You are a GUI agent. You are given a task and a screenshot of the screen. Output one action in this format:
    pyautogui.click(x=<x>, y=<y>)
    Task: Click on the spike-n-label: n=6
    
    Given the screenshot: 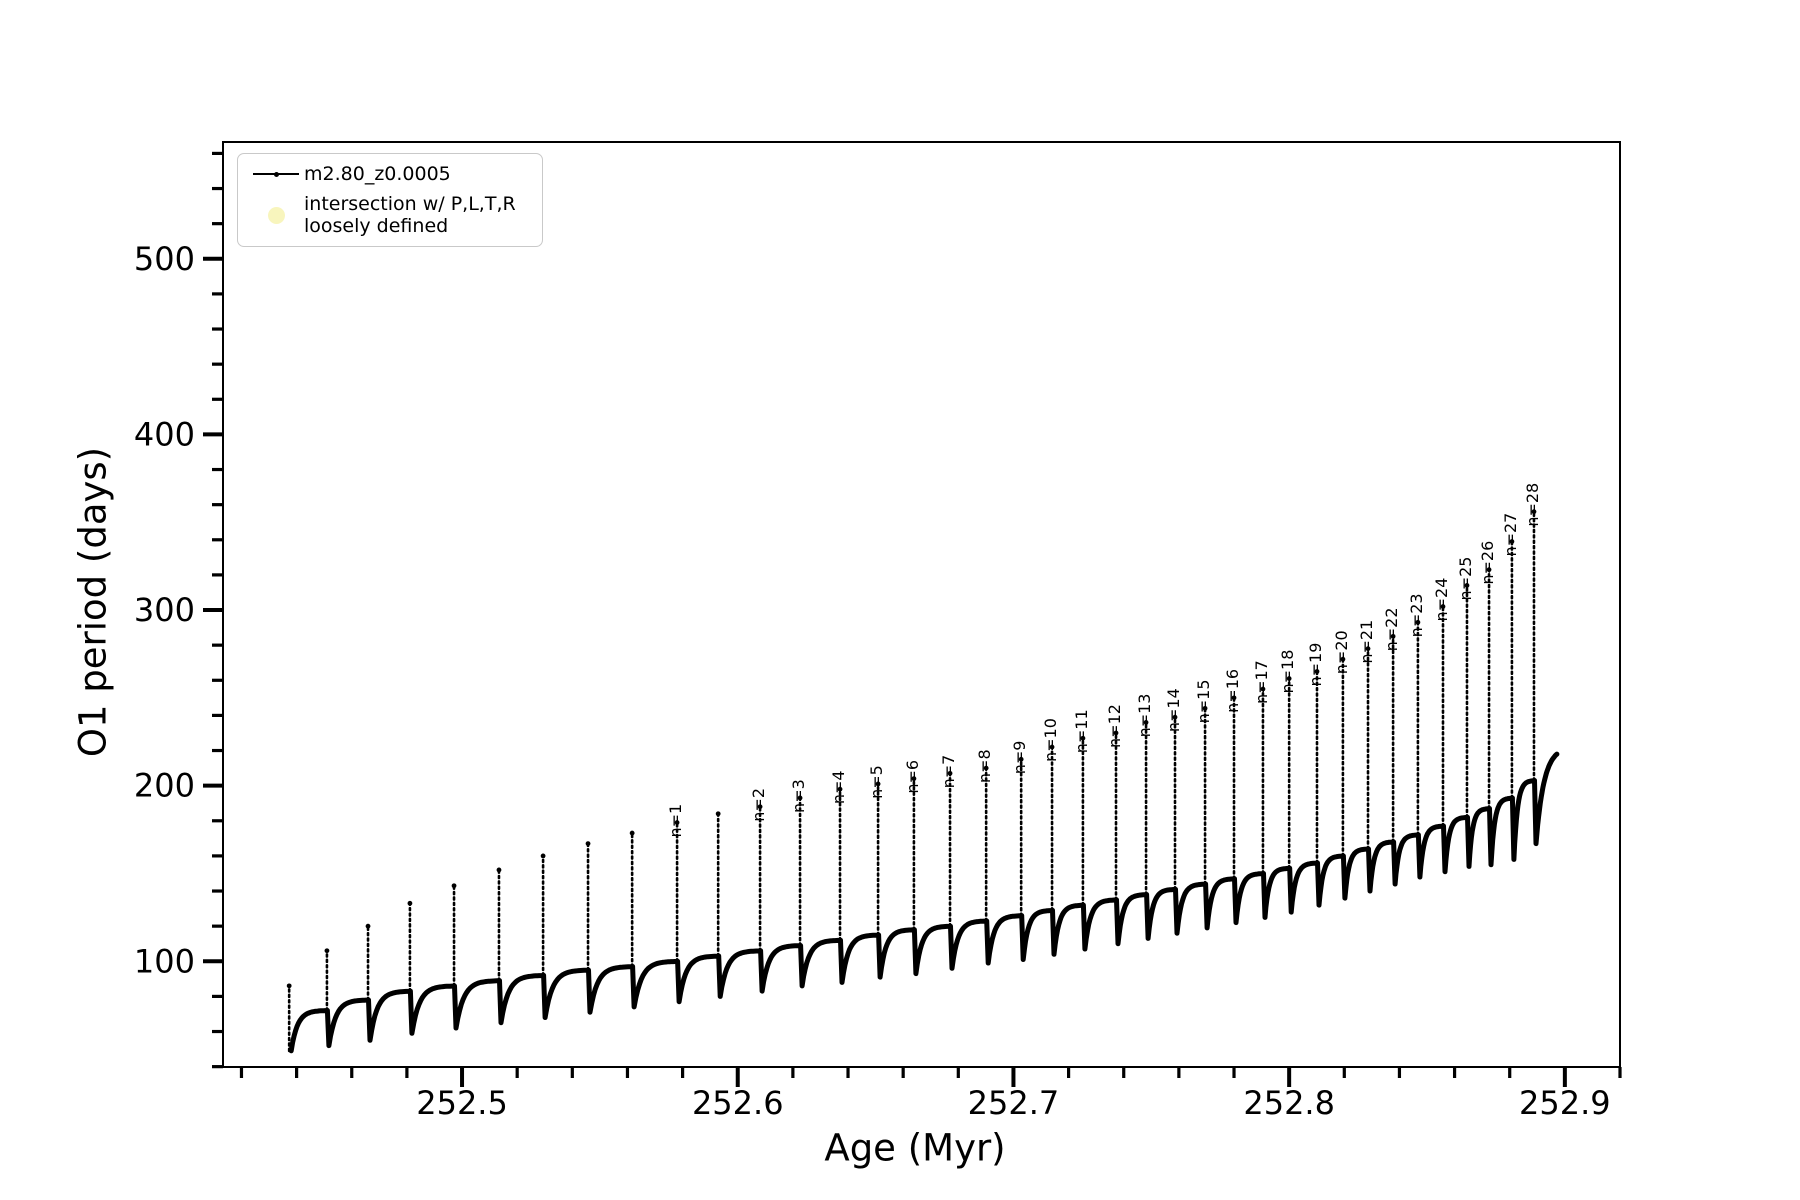 What is the action you would take?
    pyautogui.click(x=912, y=777)
    